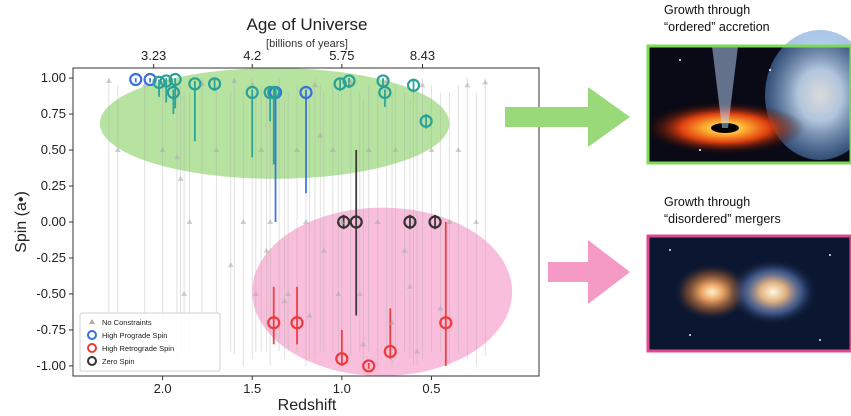 Image resolution: width=851 pixels, height=416 pixels. Describe the element at coordinates (567, 117) in the screenshot. I see `arrow-to-accretion` at that location.